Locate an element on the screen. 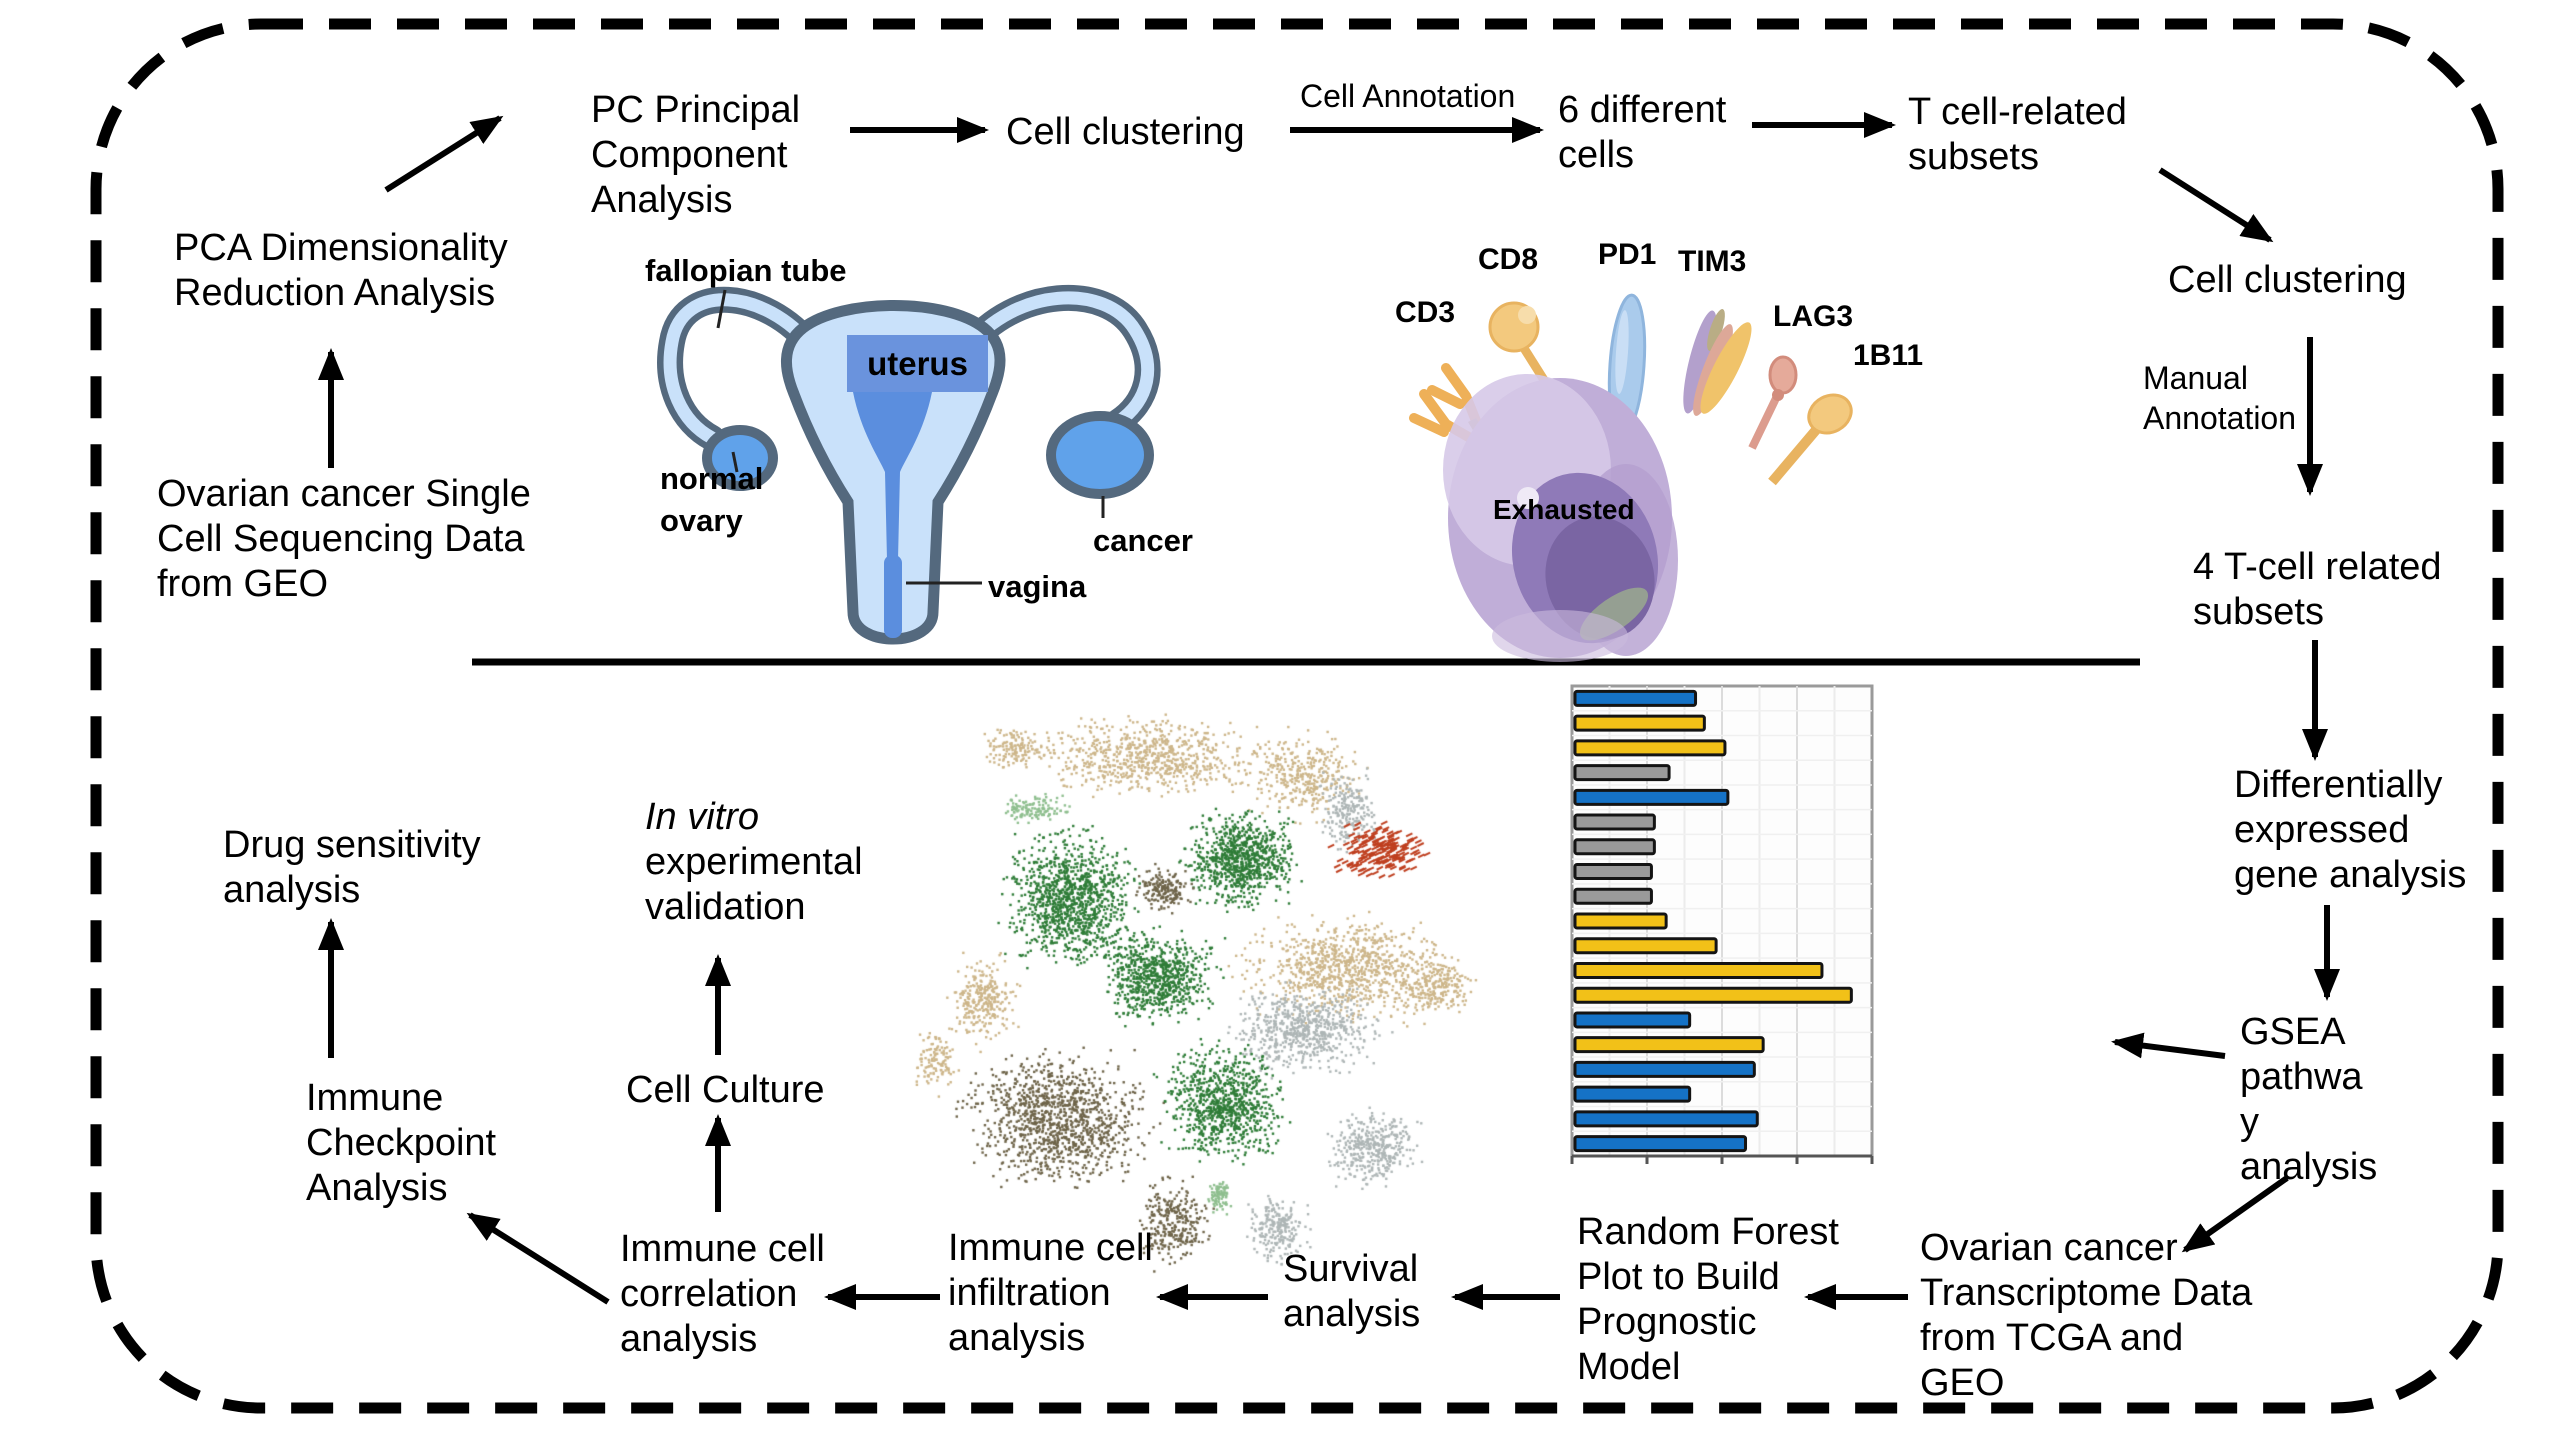 Image resolution: width=2560 pixels, height=1440 pixels. node-drug-sensitivity: Drug sensitivity analysis is located at coordinates (352, 867).